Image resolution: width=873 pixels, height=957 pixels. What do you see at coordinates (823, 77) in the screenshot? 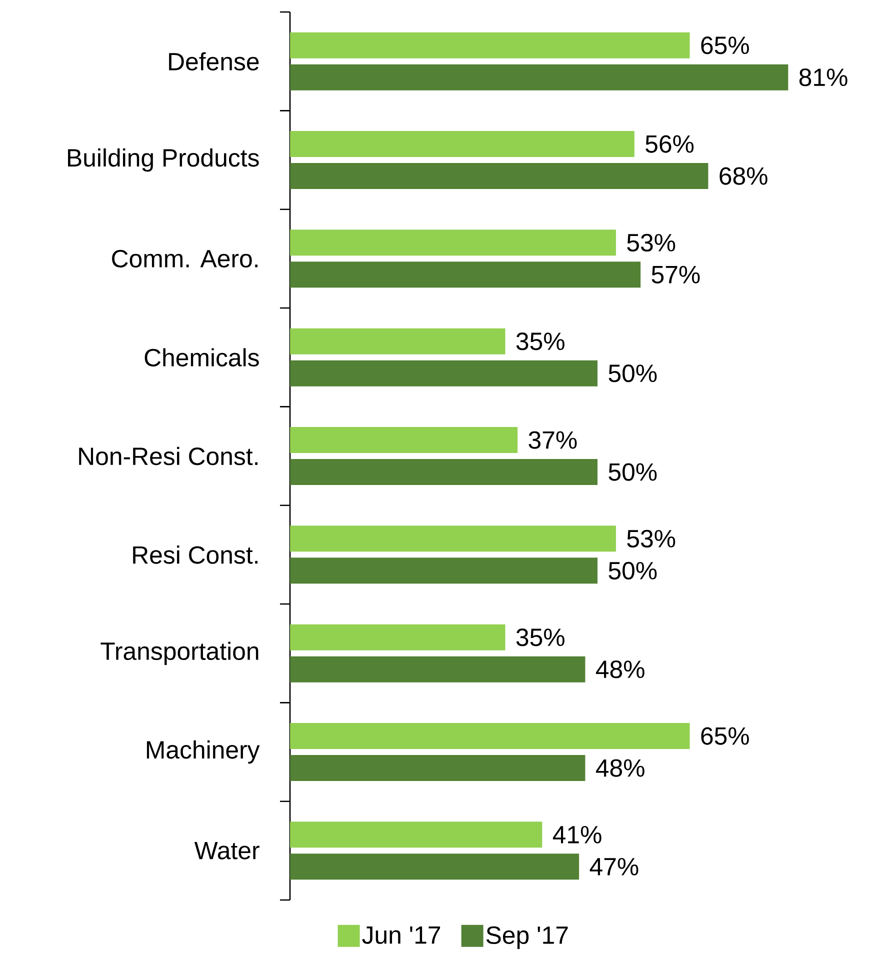
I see `data-label: 81%` at bounding box center [823, 77].